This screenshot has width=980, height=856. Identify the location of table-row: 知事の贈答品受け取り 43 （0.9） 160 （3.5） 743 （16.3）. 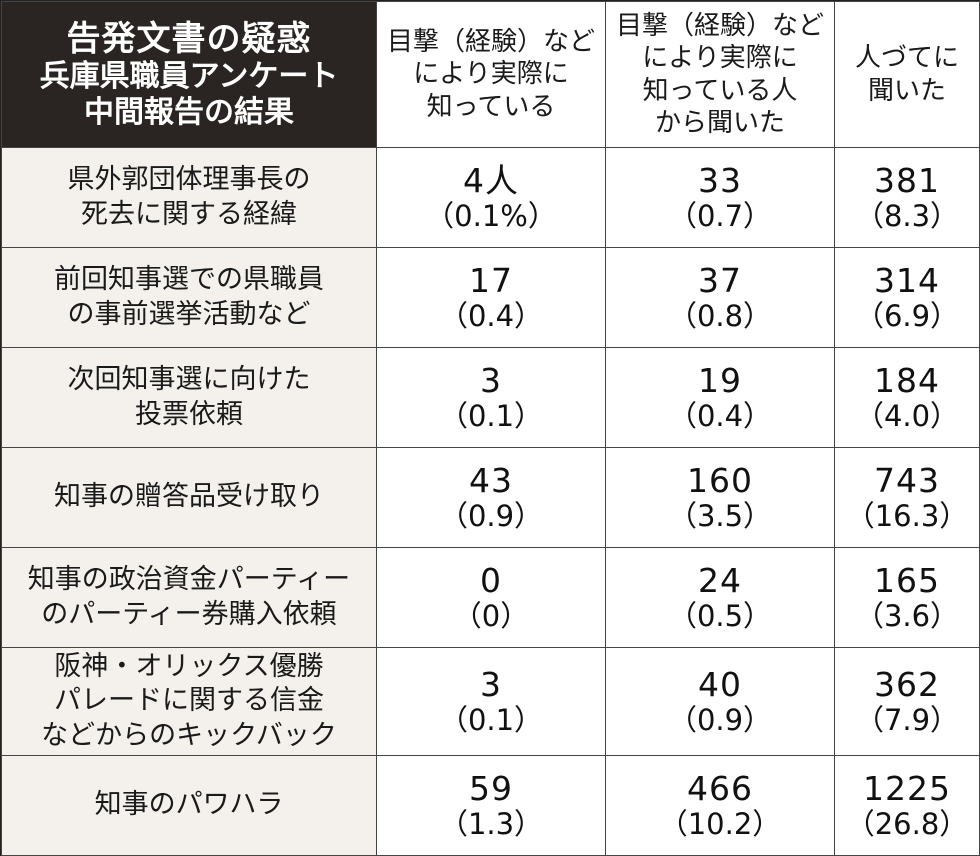
(490, 497).